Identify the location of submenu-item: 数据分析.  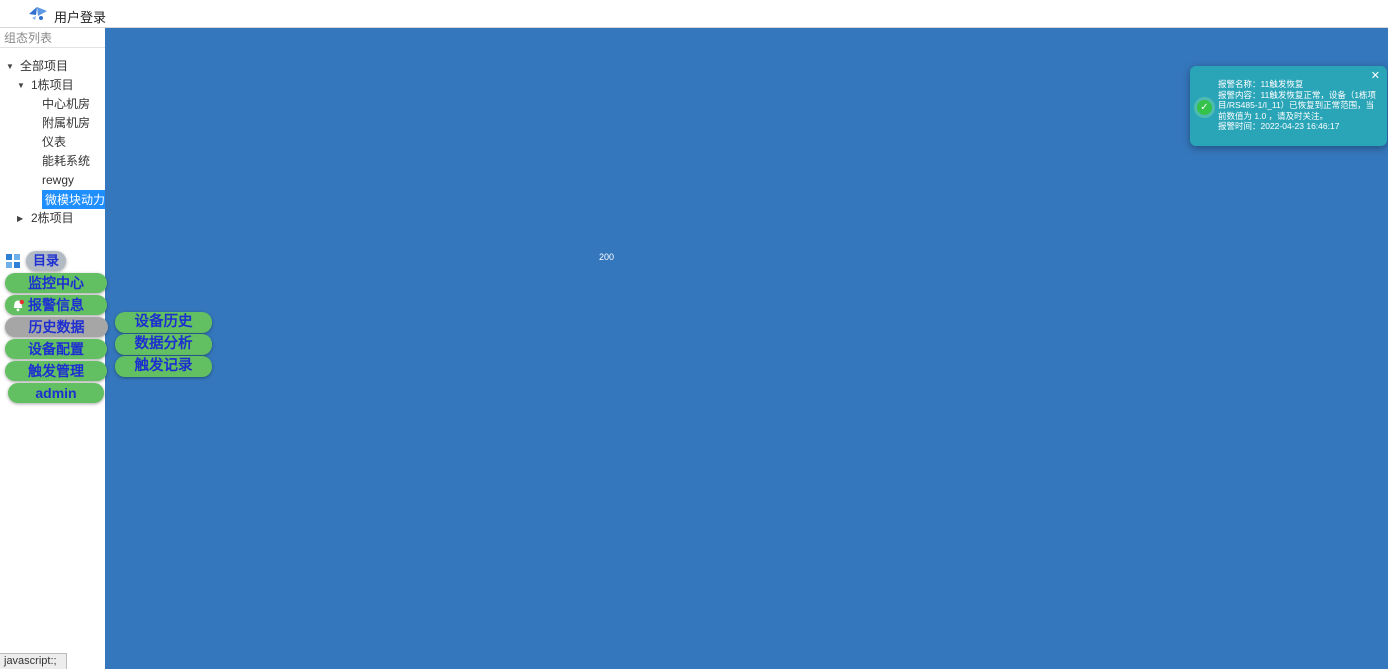
(163, 344).